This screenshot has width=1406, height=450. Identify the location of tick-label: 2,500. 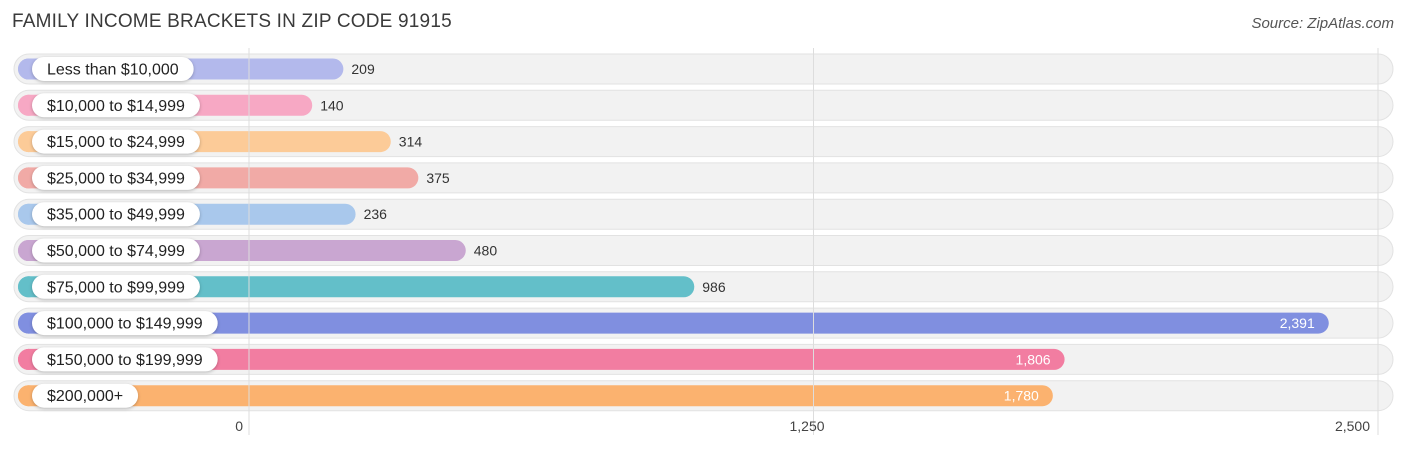
(1352, 426).